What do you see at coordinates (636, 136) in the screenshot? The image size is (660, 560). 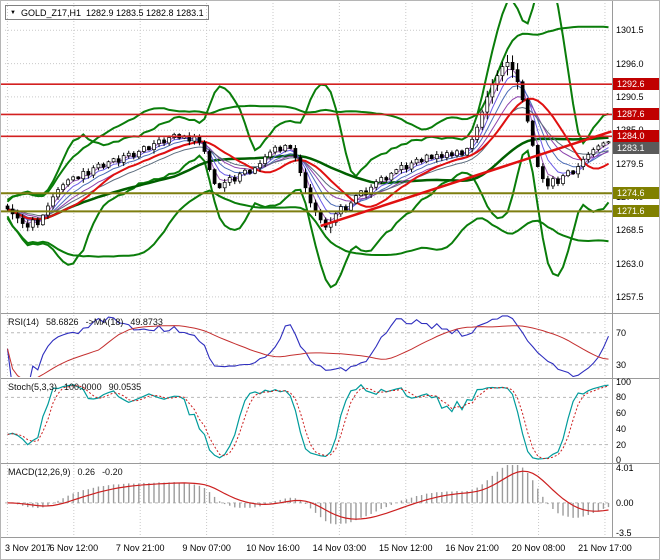 I see `resistance-price-tag: 1284.0` at bounding box center [636, 136].